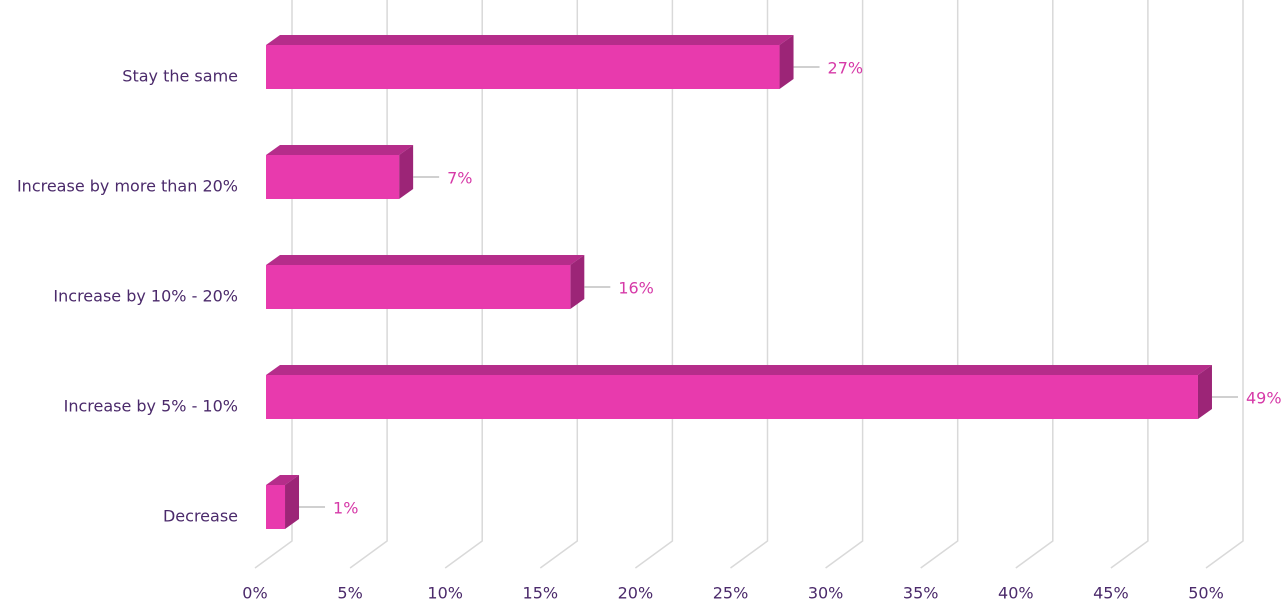 The width and height of the screenshot is (1288, 616). Describe the element at coordinates (349, 593) in the screenshot. I see `x-tick-label: 5%` at that location.